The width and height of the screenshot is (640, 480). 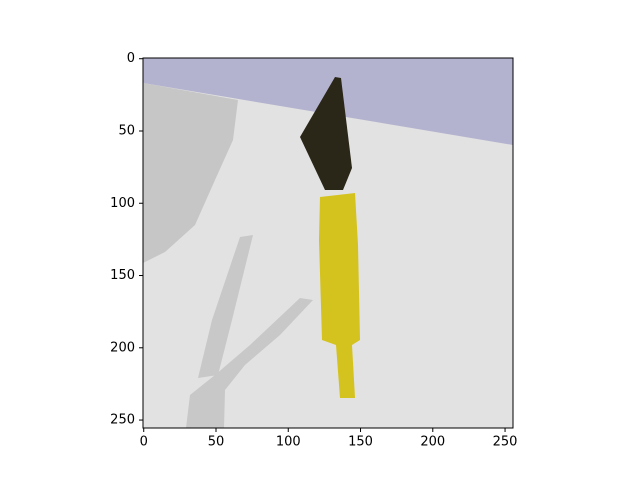 I want to click on x-tick-label: 50, so click(x=216, y=442).